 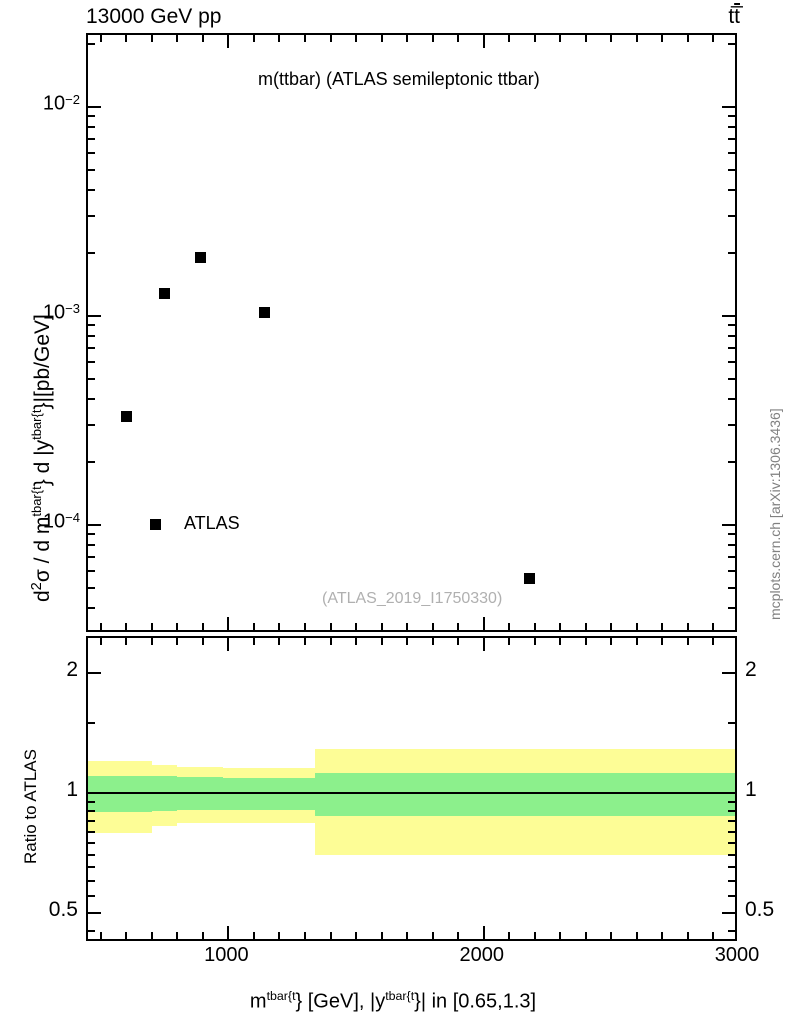 I want to click on legend-label-atlas: ATLAS, so click(x=212, y=523).